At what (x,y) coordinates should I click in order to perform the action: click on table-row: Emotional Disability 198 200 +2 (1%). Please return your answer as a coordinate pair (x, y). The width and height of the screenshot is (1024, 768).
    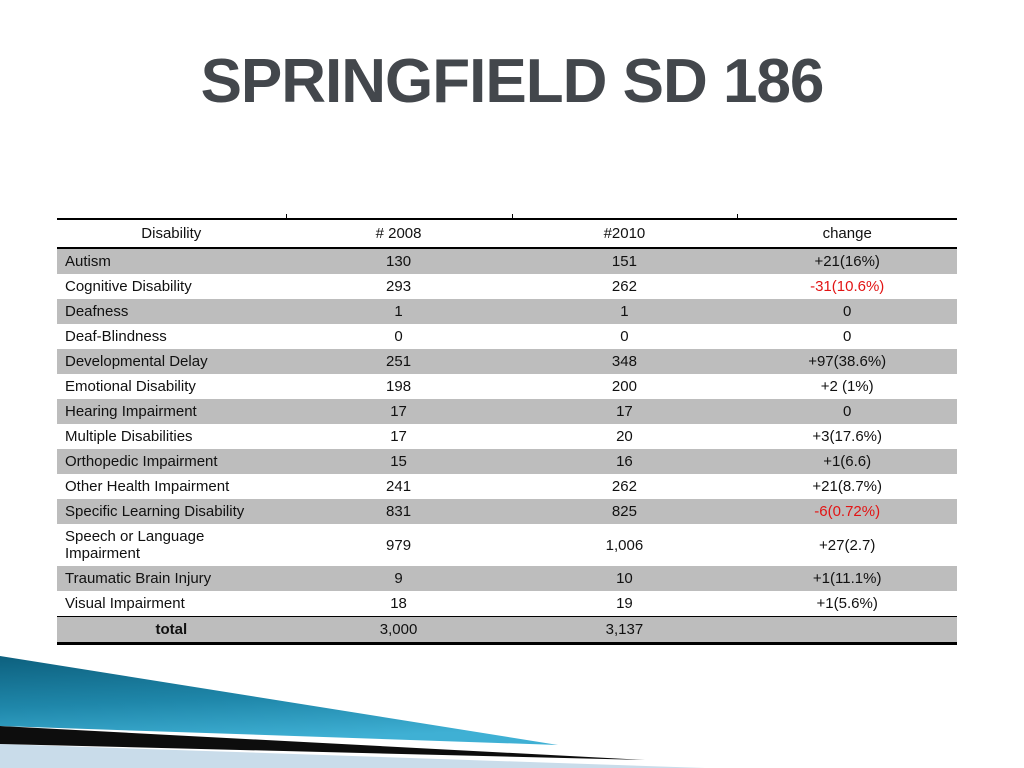
    Looking at the image, I should click on (507, 386).